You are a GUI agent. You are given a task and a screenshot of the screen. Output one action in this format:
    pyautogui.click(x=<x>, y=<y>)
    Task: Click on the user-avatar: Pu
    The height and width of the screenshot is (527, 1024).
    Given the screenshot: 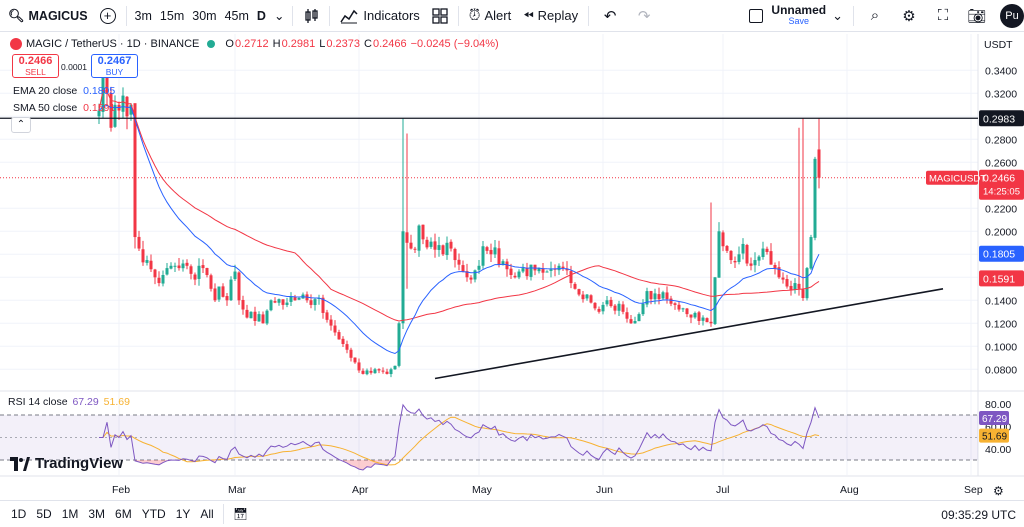 What is the action you would take?
    pyautogui.click(x=1012, y=15)
    